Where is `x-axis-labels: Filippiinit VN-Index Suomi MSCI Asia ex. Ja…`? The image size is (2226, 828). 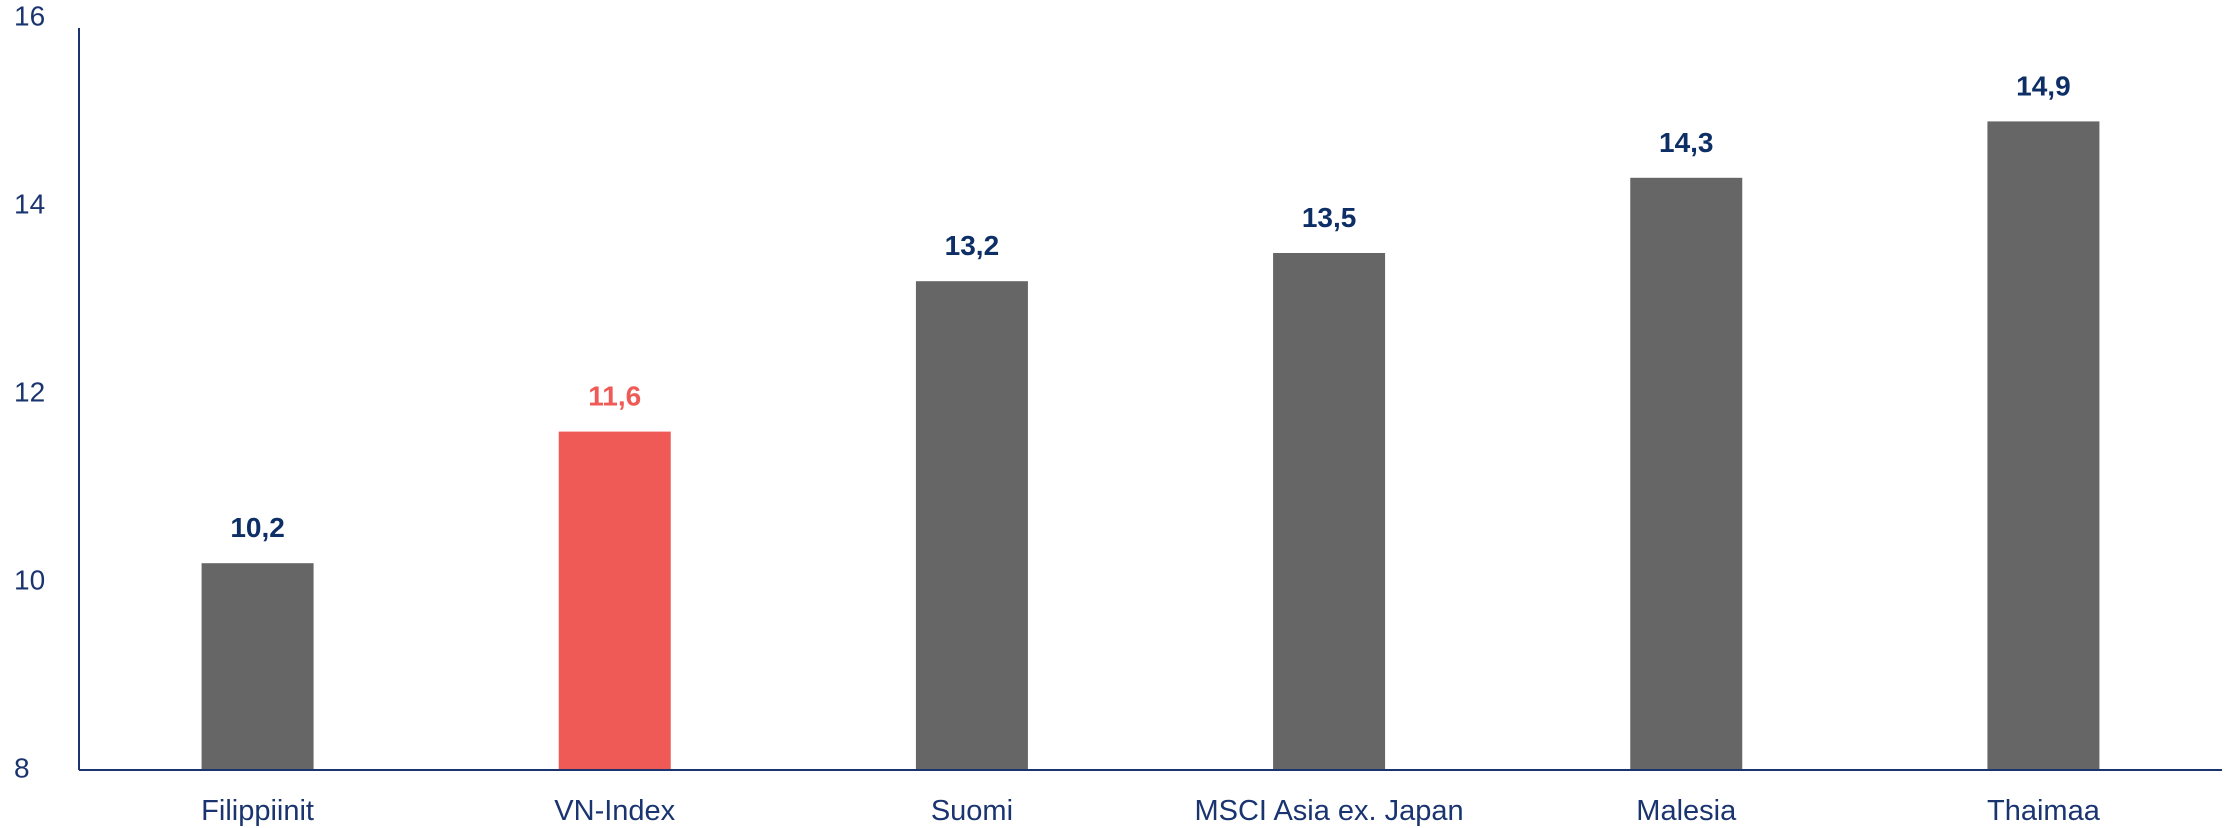 x-axis-labels: Filippiinit VN-Index Suomi MSCI Asia ex. Ja… is located at coordinates (1151, 811).